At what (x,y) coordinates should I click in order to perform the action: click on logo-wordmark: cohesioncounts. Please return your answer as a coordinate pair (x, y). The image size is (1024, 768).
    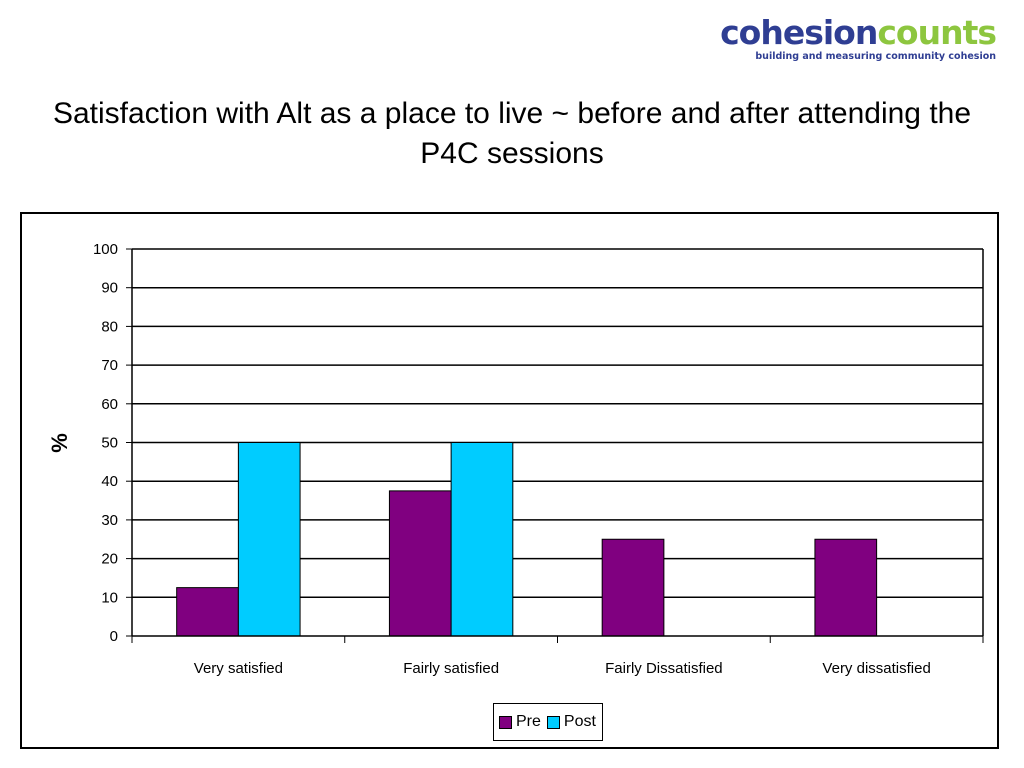
    Looking at the image, I should click on (858, 32).